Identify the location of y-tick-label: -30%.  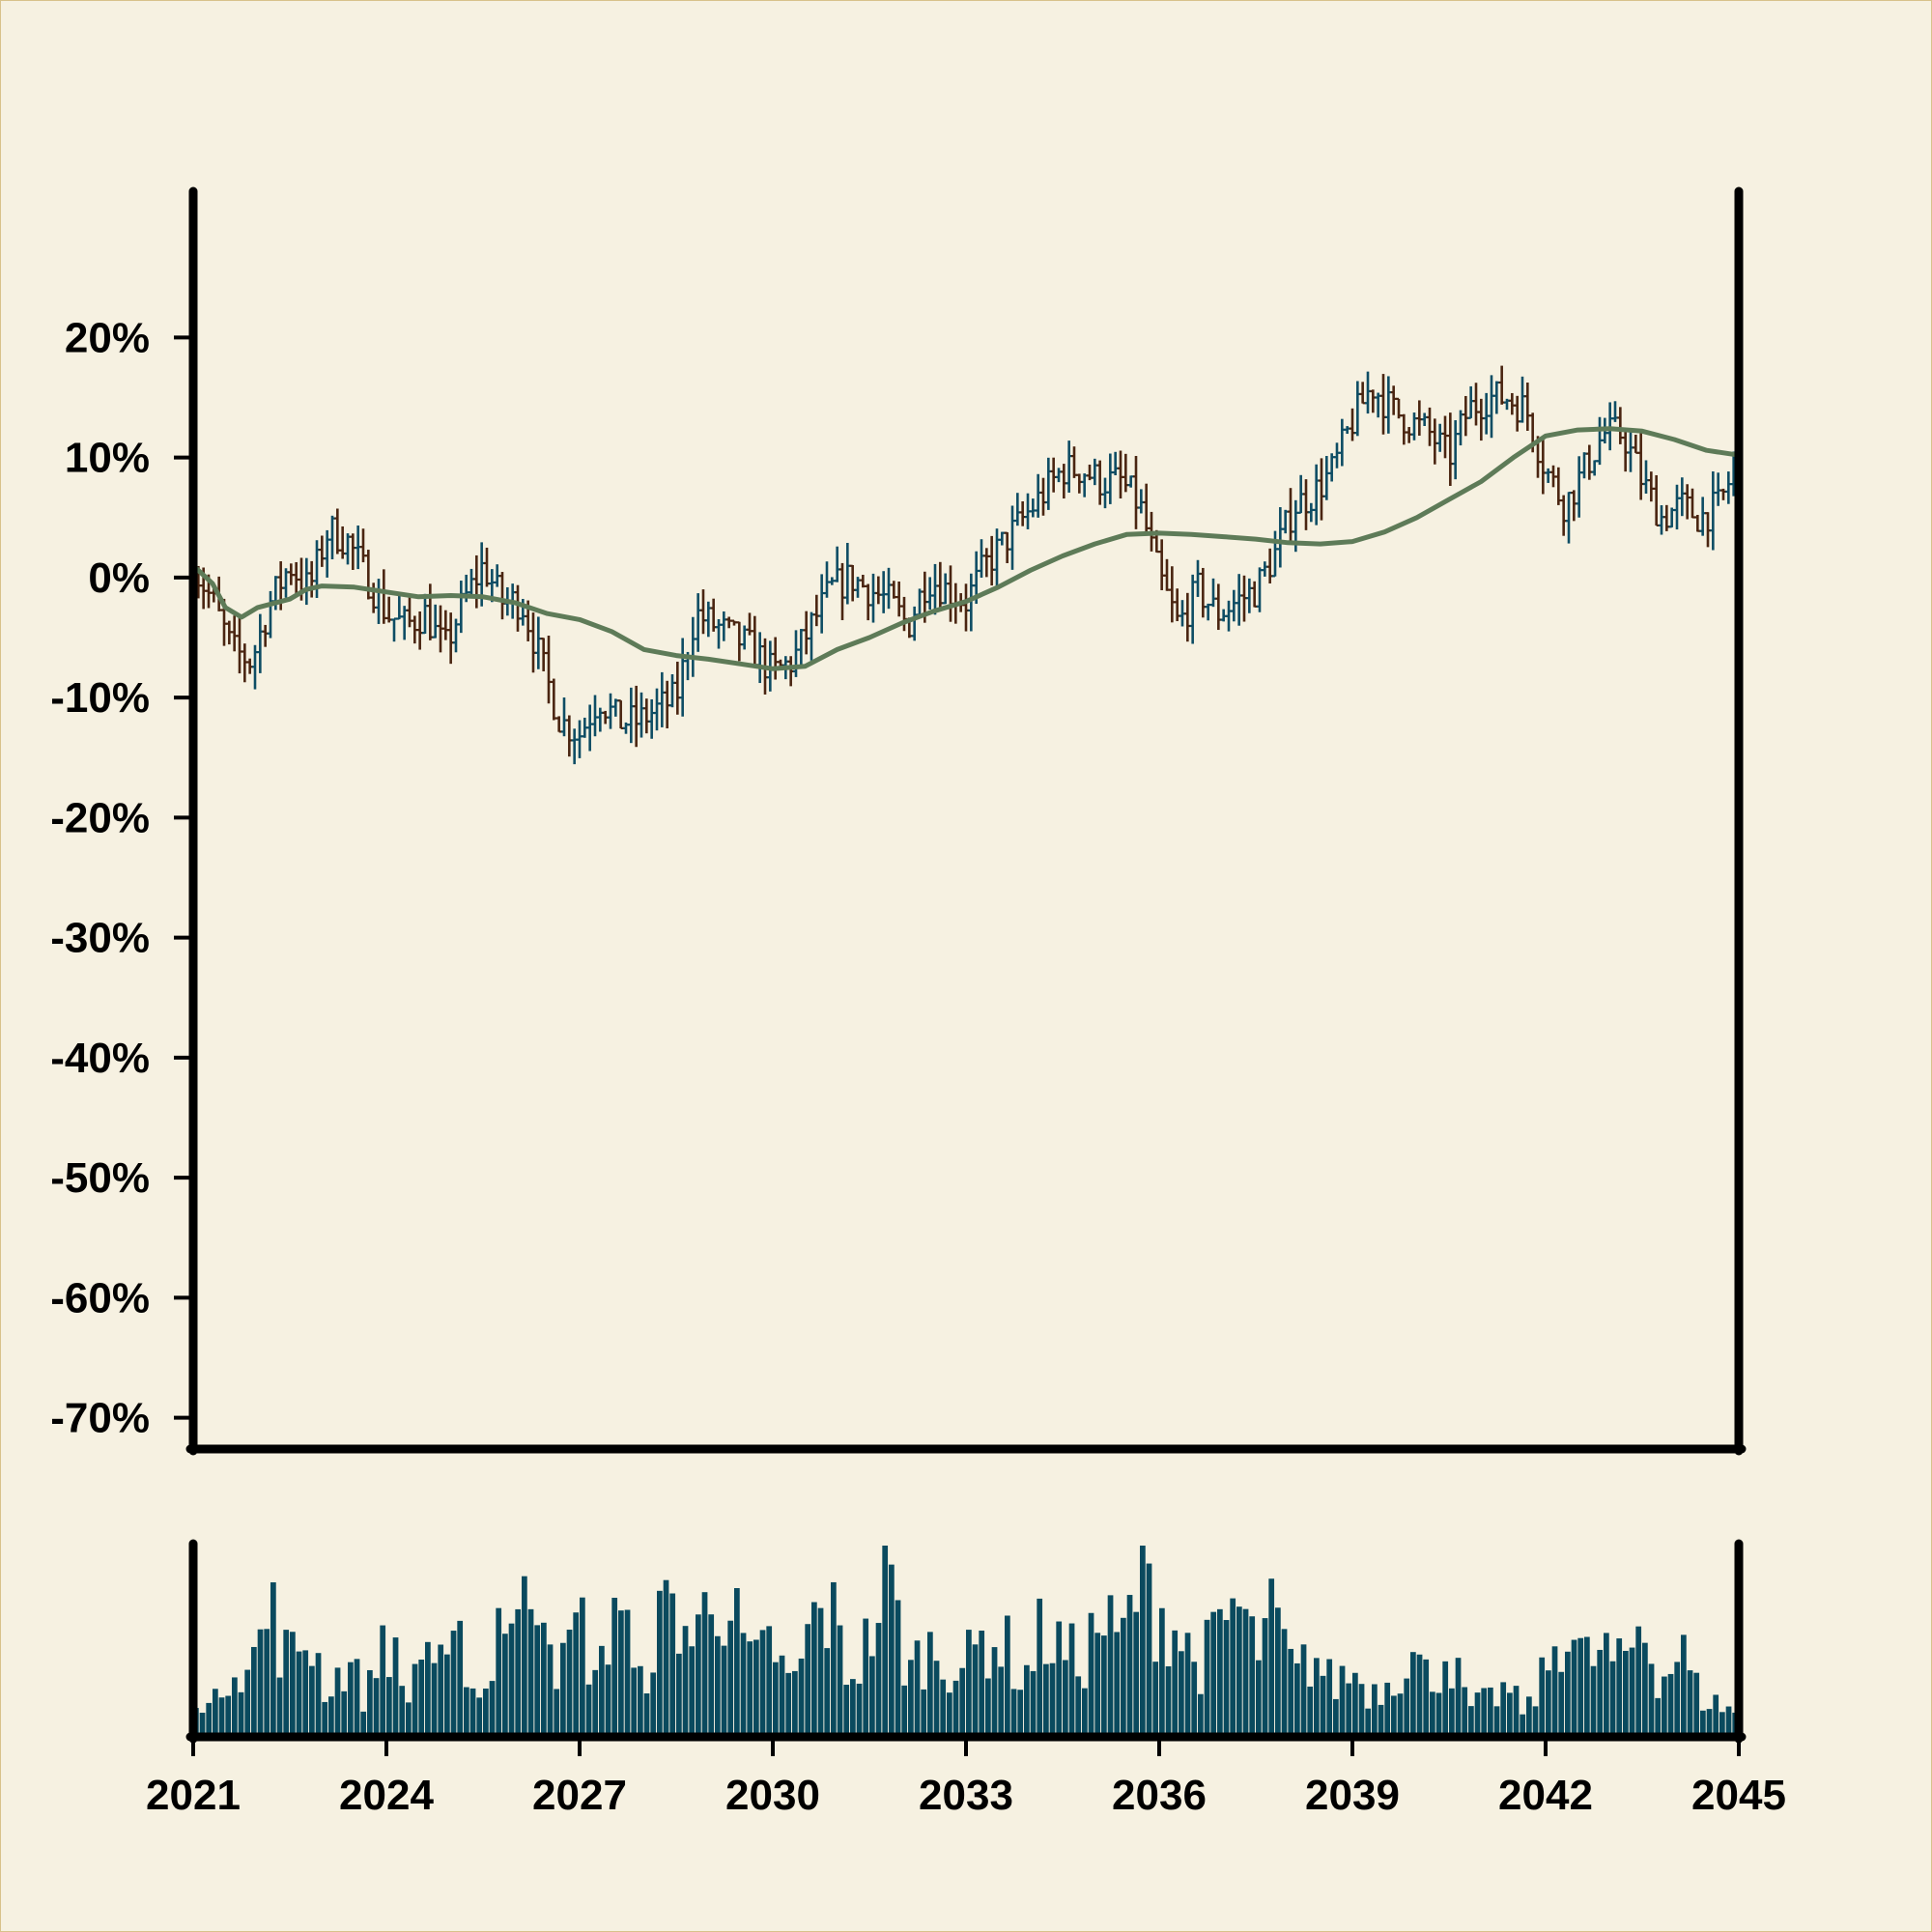
(100, 938).